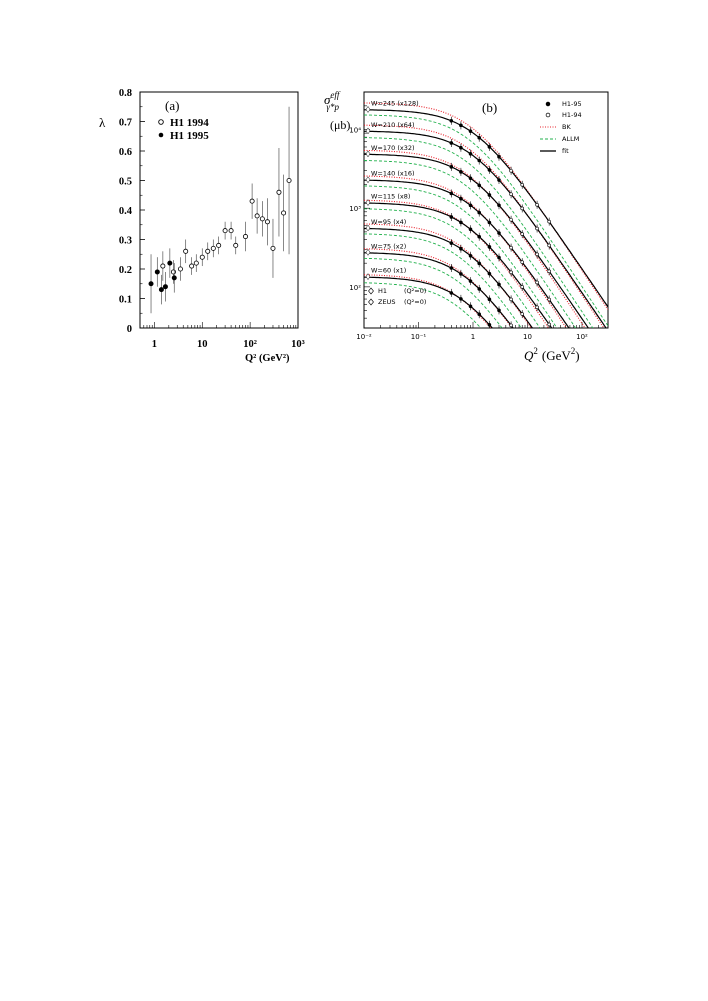 This screenshot has width=708, height=1001. I want to click on curve-label-2: W=170 (x32), so click(393, 148).